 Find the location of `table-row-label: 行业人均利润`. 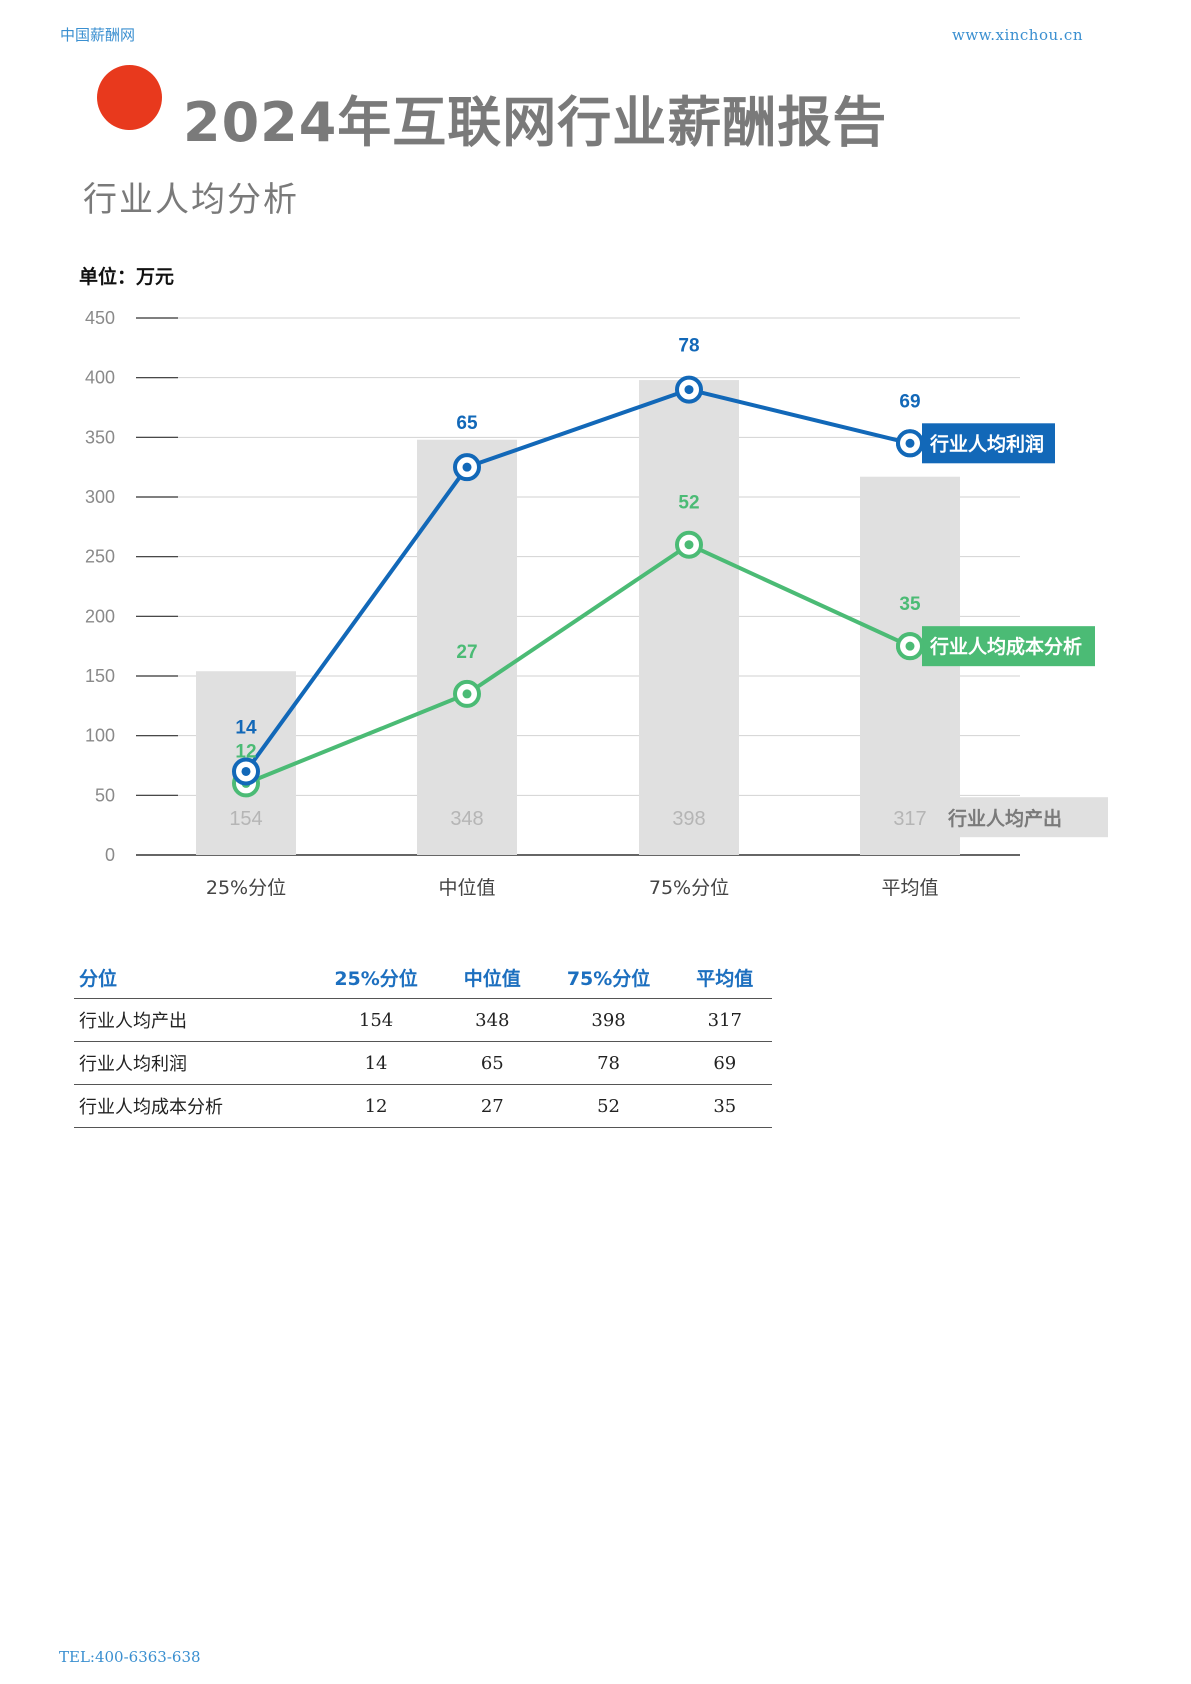

table-row-label: 行业人均利润 is located at coordinates (190, 1063).